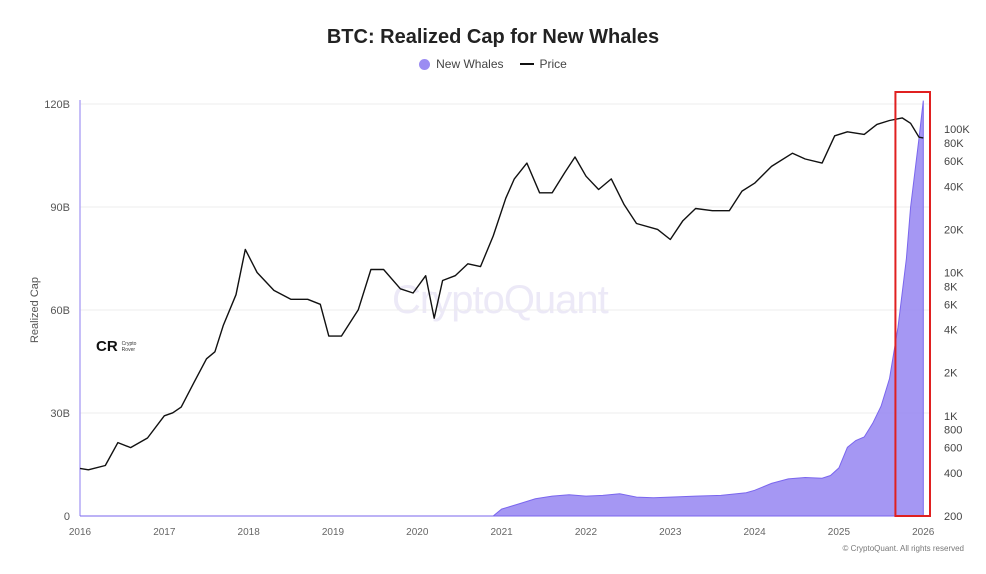 The height and width of the screenshot is (574, 986). I want to click on y-right-tick-label: 2K, so click(951, 374).